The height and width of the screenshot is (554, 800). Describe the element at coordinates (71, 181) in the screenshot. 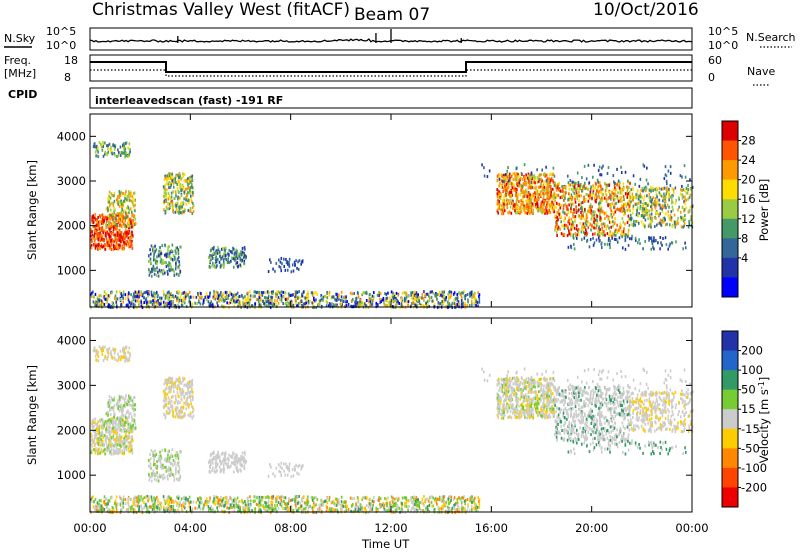

I see `y-tick-label: 3000` at that location.